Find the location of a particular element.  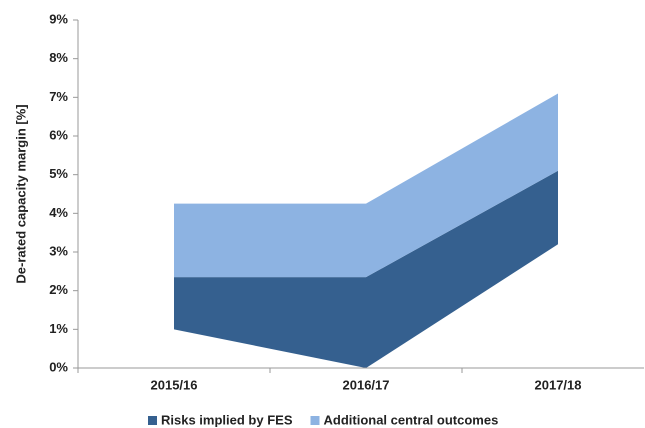

y-tick-label: 3% is located at coordinates (58, 250).